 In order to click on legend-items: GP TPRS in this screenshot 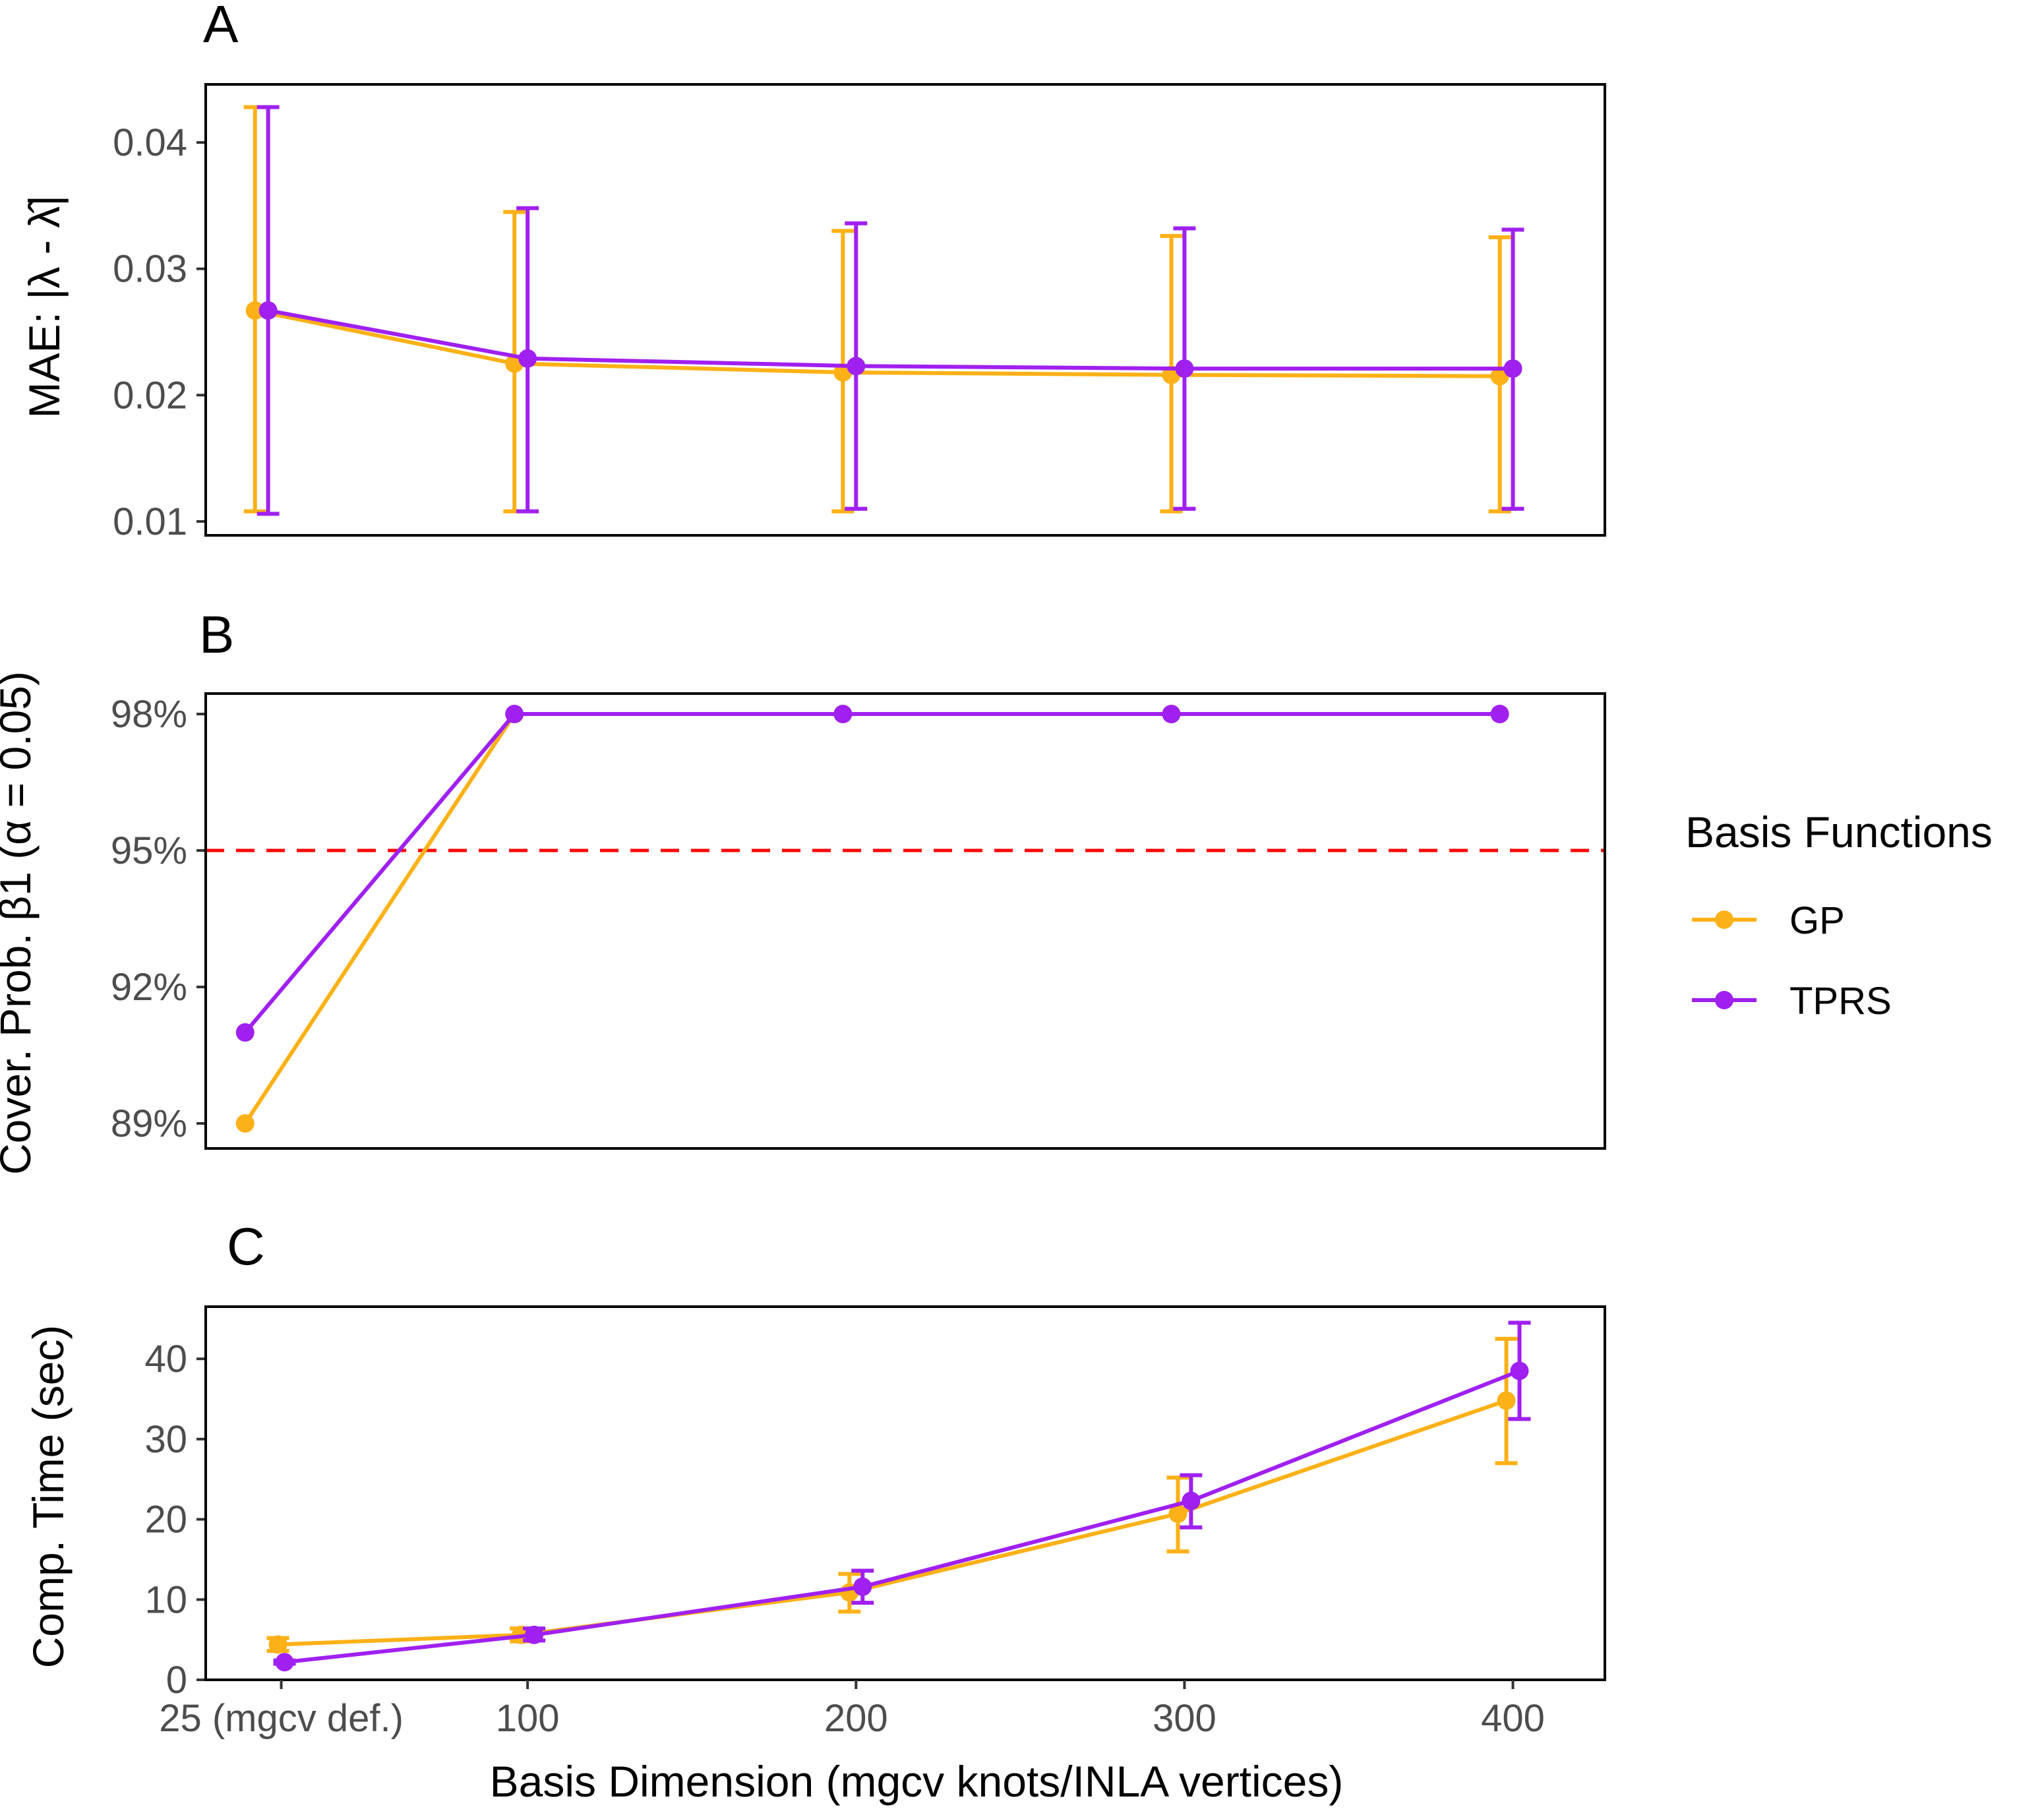, I will do `click(1792, 961)`.